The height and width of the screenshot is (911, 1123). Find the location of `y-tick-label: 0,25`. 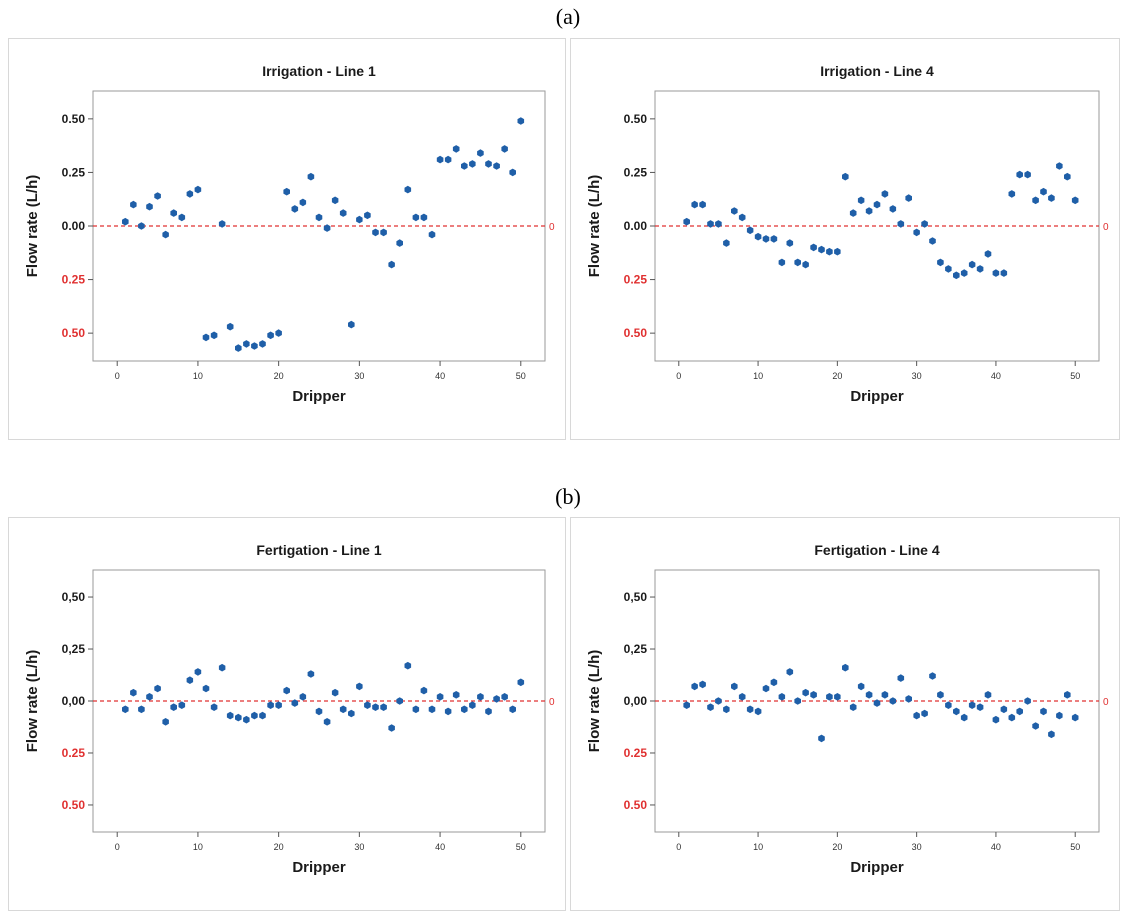

y-tick-label: 0,25 is located at coordinates (636, 649).